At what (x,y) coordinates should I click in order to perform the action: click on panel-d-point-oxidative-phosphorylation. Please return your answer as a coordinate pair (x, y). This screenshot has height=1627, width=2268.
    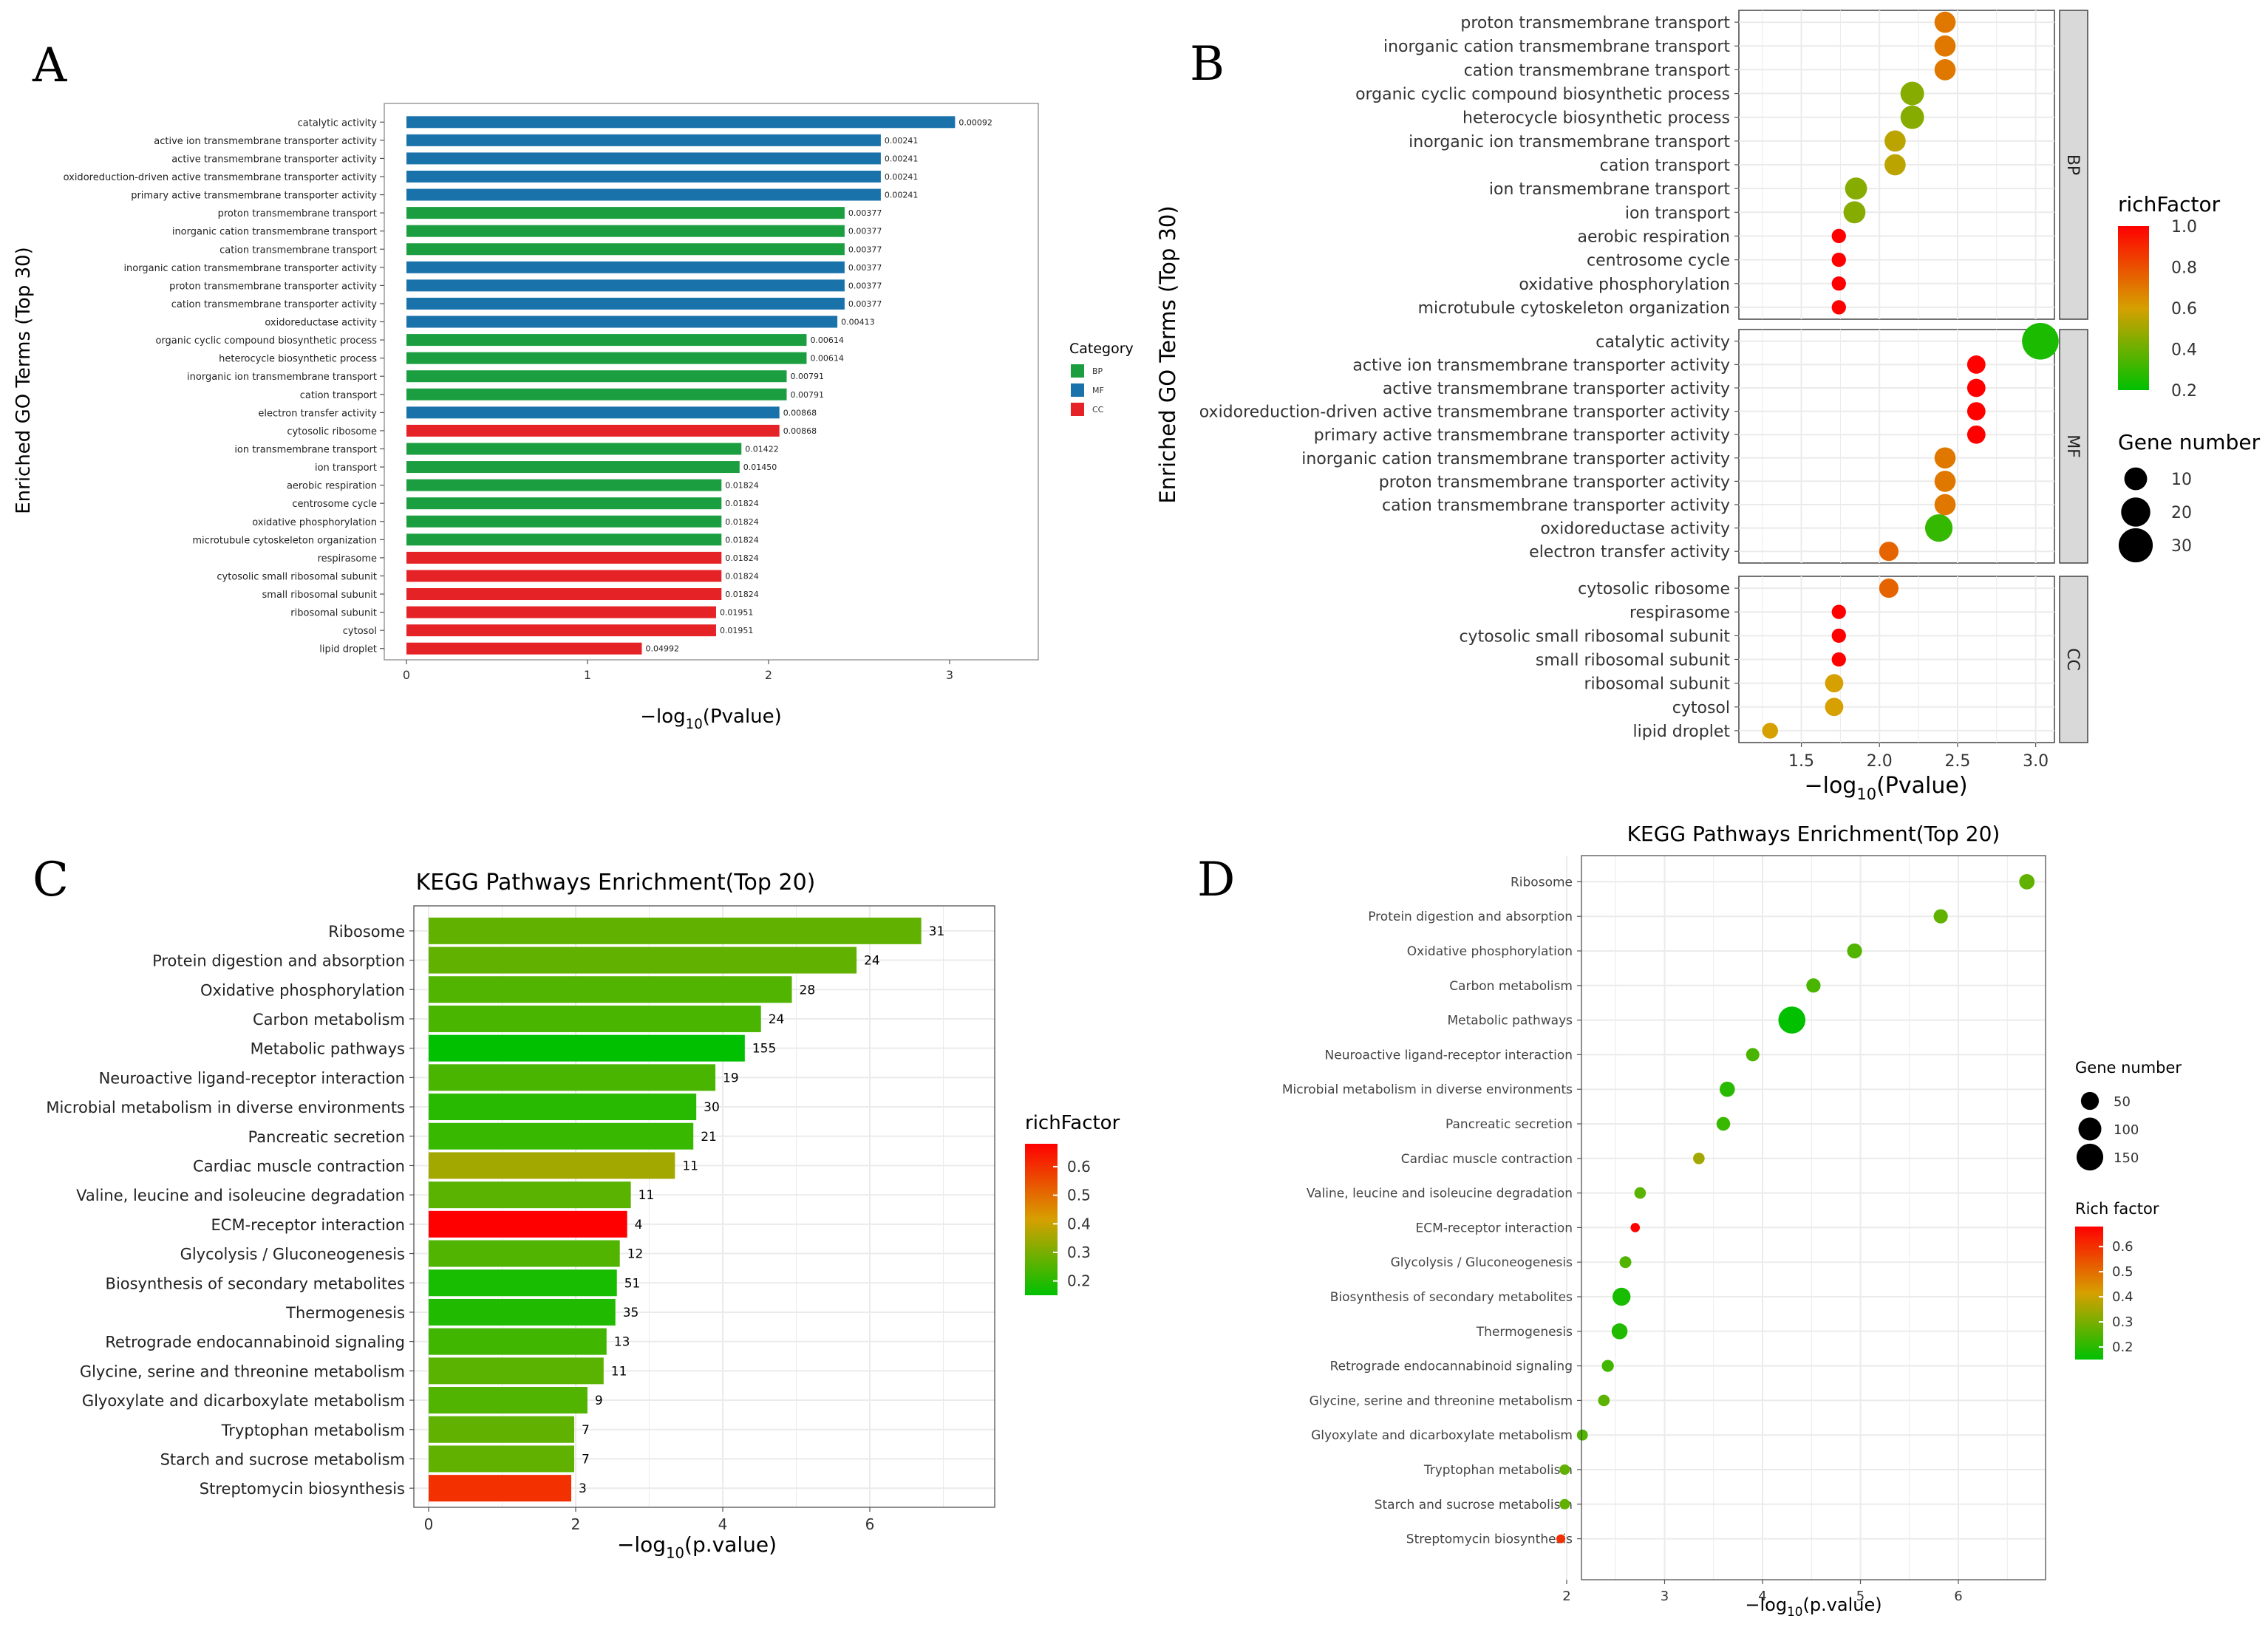
    Looking at the image, I should click on (1854, 951).